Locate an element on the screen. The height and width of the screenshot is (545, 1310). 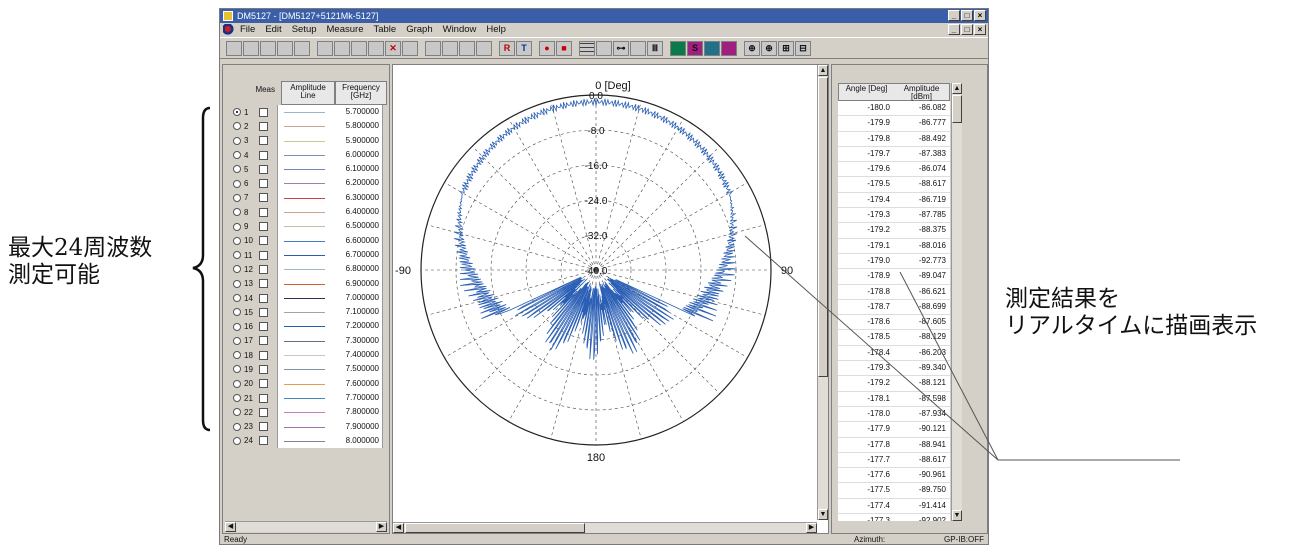
table-row: -179.6 -86.074 is located at coordinates (894, 170).